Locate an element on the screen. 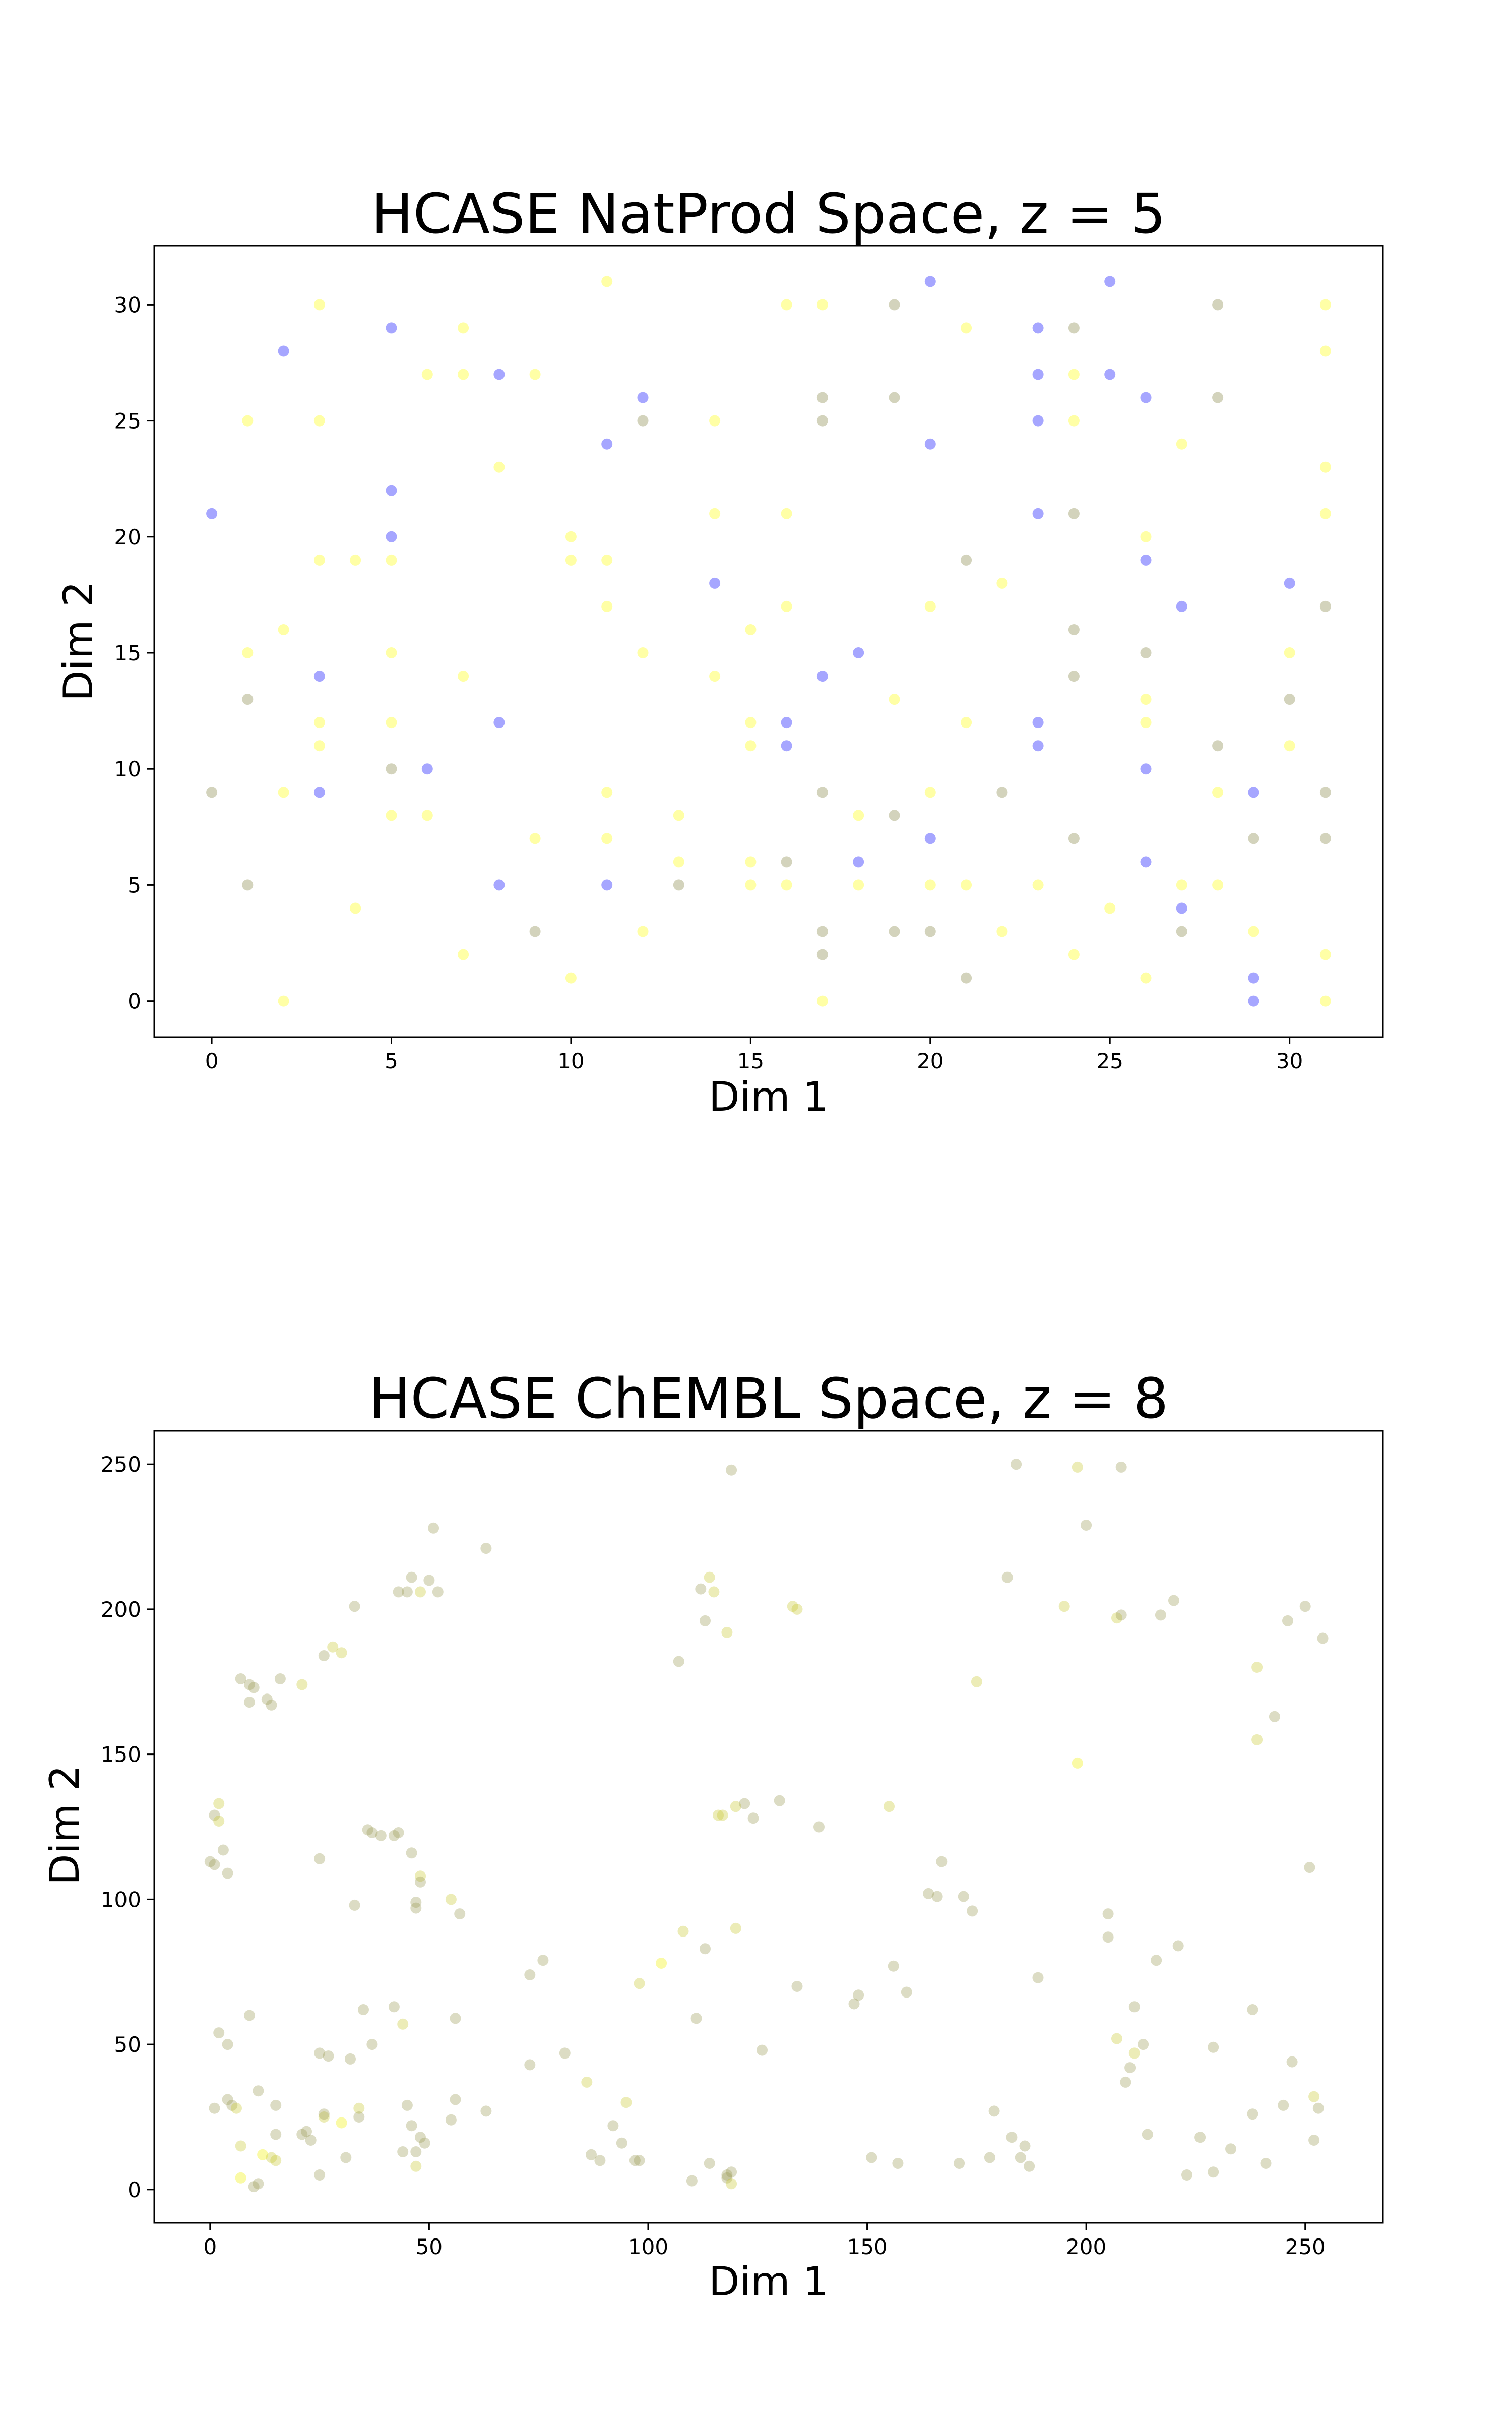 This screenshot has width=1512, height=2420. natprod-x-tick-label: 30 is located at coordinates (1289, 1061).